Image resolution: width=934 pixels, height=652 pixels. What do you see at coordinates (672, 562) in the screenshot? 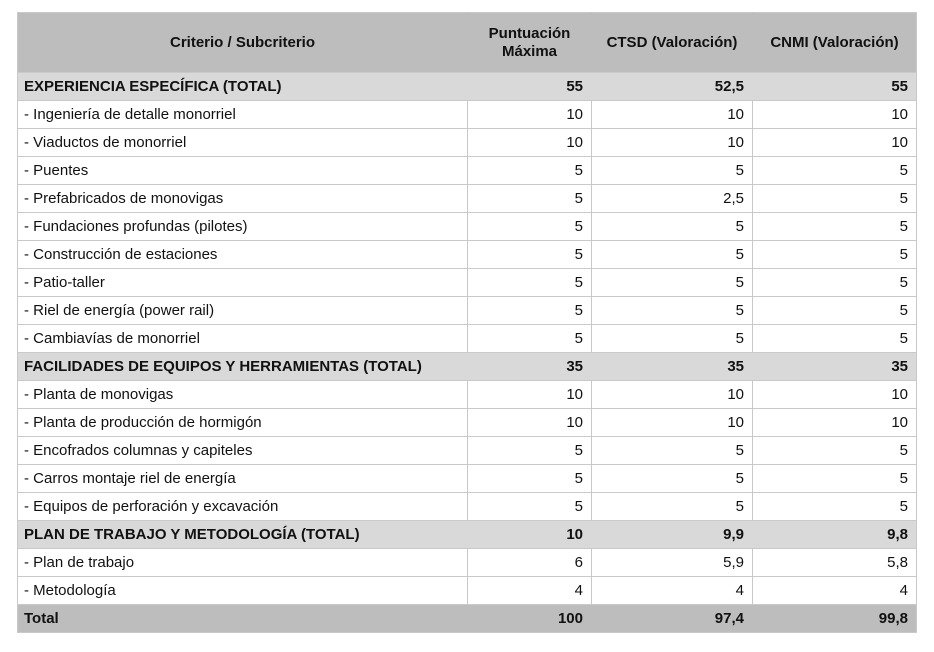
I see `ctsd-value-cell: 5,9` at bounding box center [672, 562].